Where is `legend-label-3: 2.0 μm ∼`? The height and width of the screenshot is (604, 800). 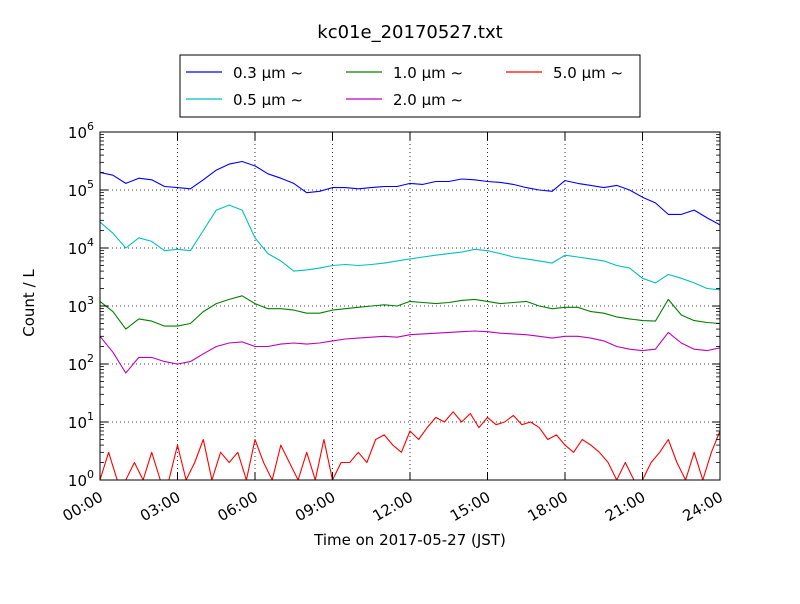
legend-label-3: 2.0 μm ∼ is located at coordinates (428, 100).